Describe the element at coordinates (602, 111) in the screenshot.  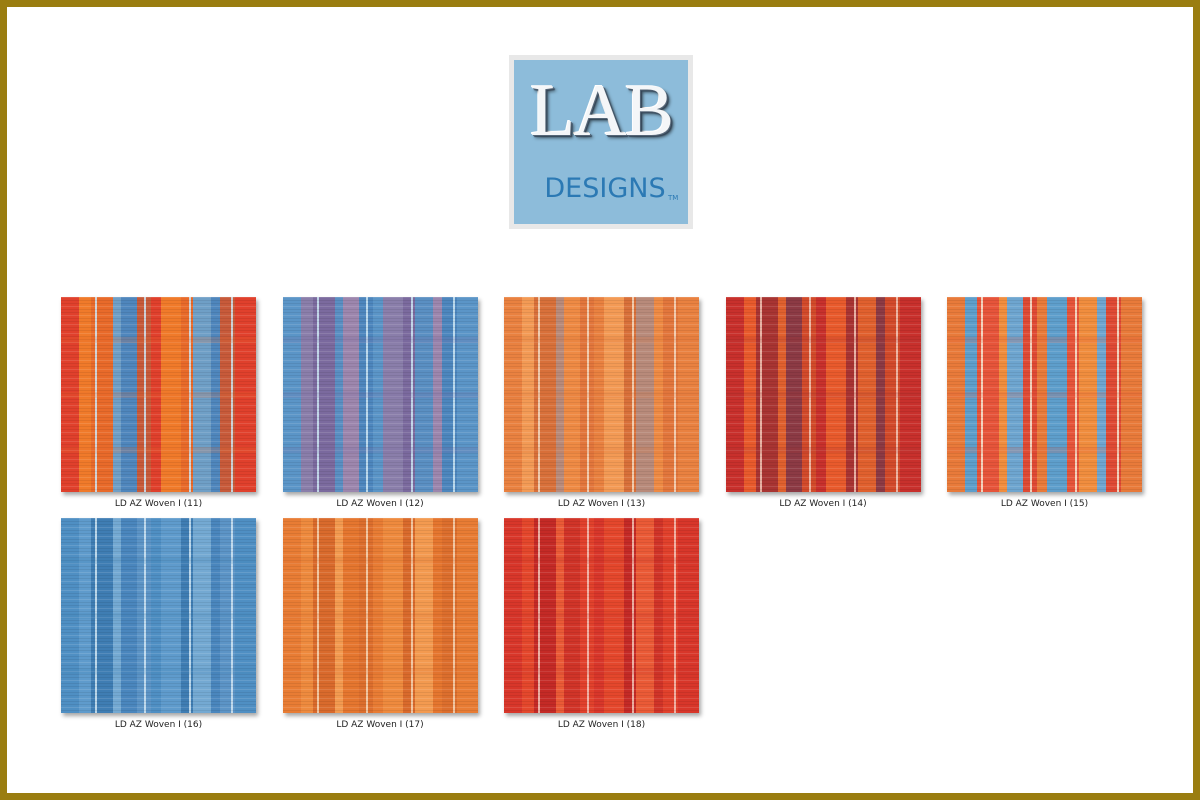
I see `logo-main-text: LAB` at that location.